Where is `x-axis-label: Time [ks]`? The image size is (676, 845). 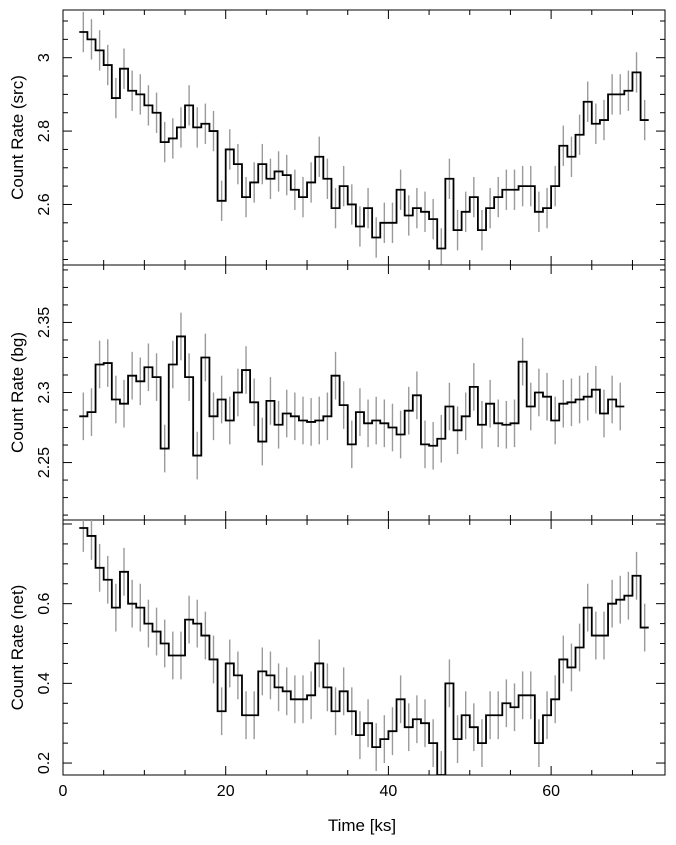
x-axis-label: Time [ks] is located at coordinates (362, 825).